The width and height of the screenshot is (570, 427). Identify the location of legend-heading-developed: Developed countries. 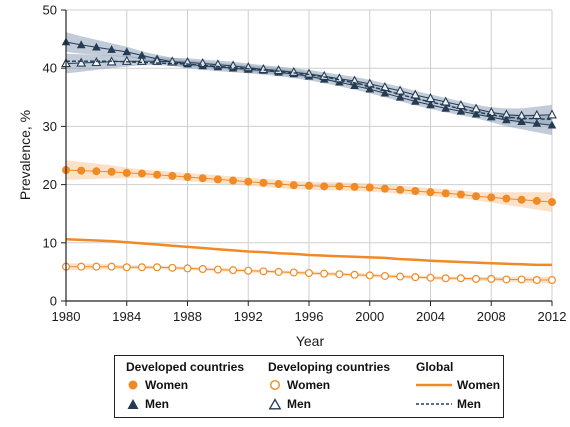
(185, 367).